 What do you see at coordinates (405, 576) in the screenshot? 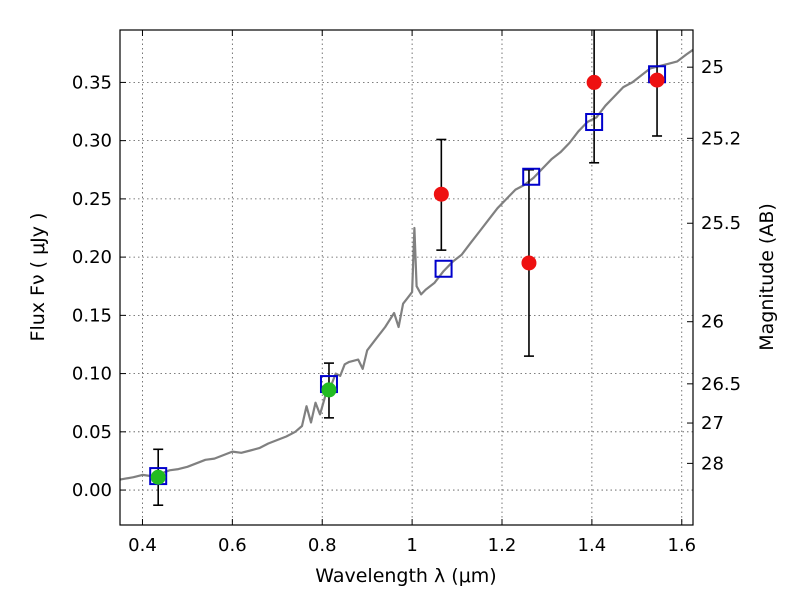
I see `x-axis-label: Wavelength λ (μm)` at bounding box center [405, 576].